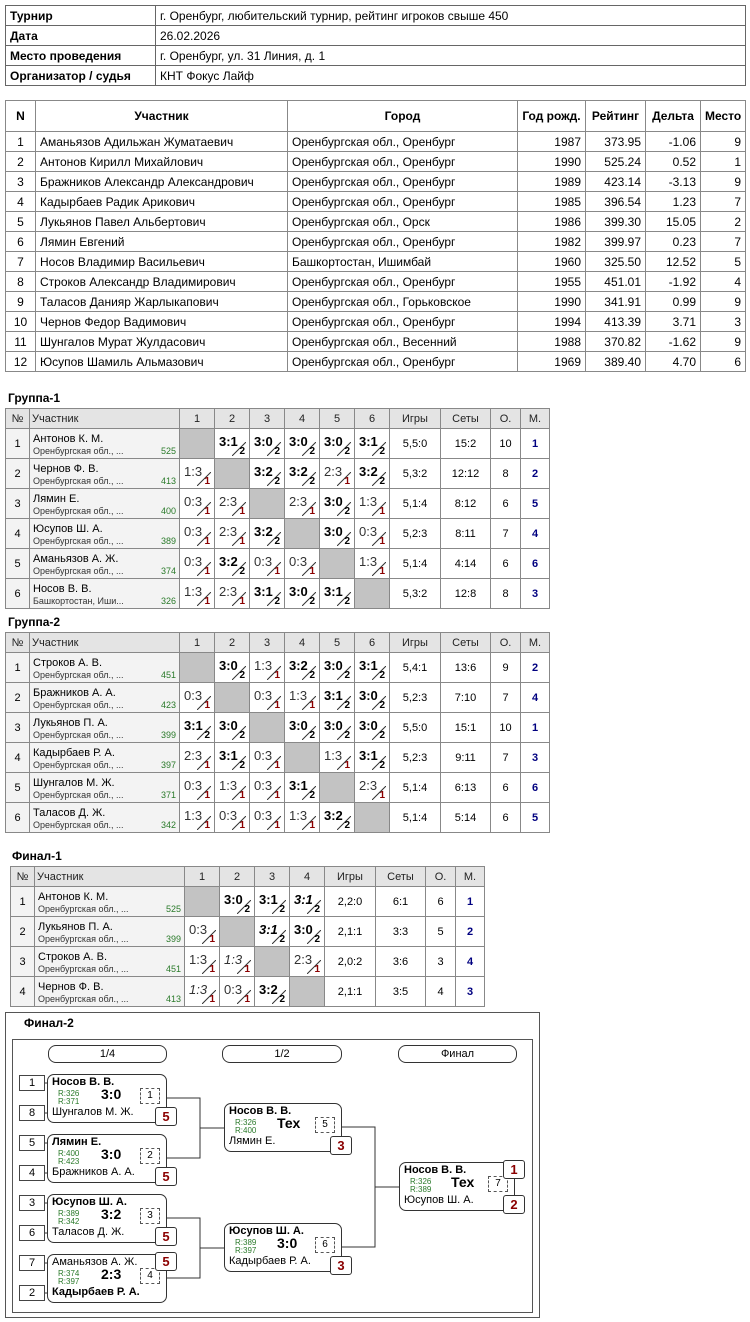 The image size is (750, 1322). I want to click on player-cell: Носов Владимир Васильевич, so click(161, 261).